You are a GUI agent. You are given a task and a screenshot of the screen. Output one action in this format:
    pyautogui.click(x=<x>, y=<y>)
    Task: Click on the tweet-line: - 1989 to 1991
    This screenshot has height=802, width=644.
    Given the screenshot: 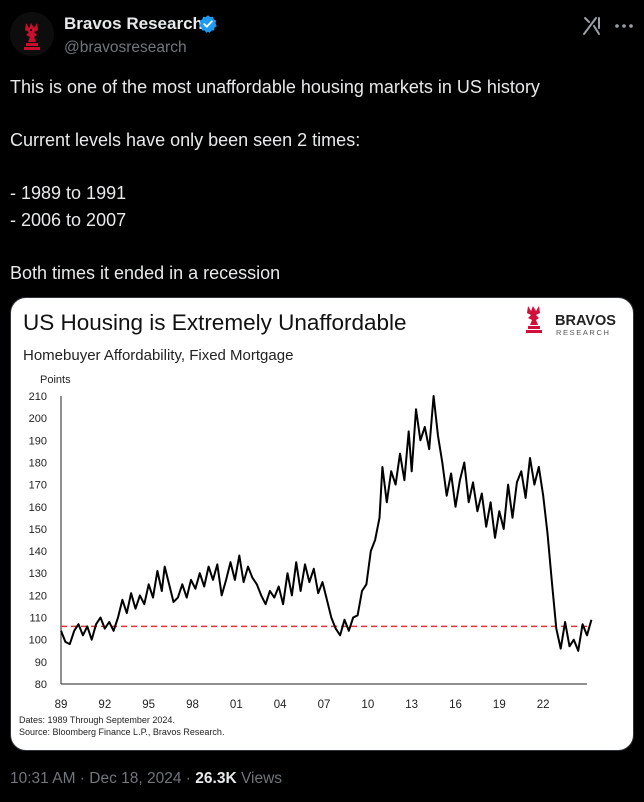 What is the action you would take?
    pyautogui.click(x=68, y=193)
    